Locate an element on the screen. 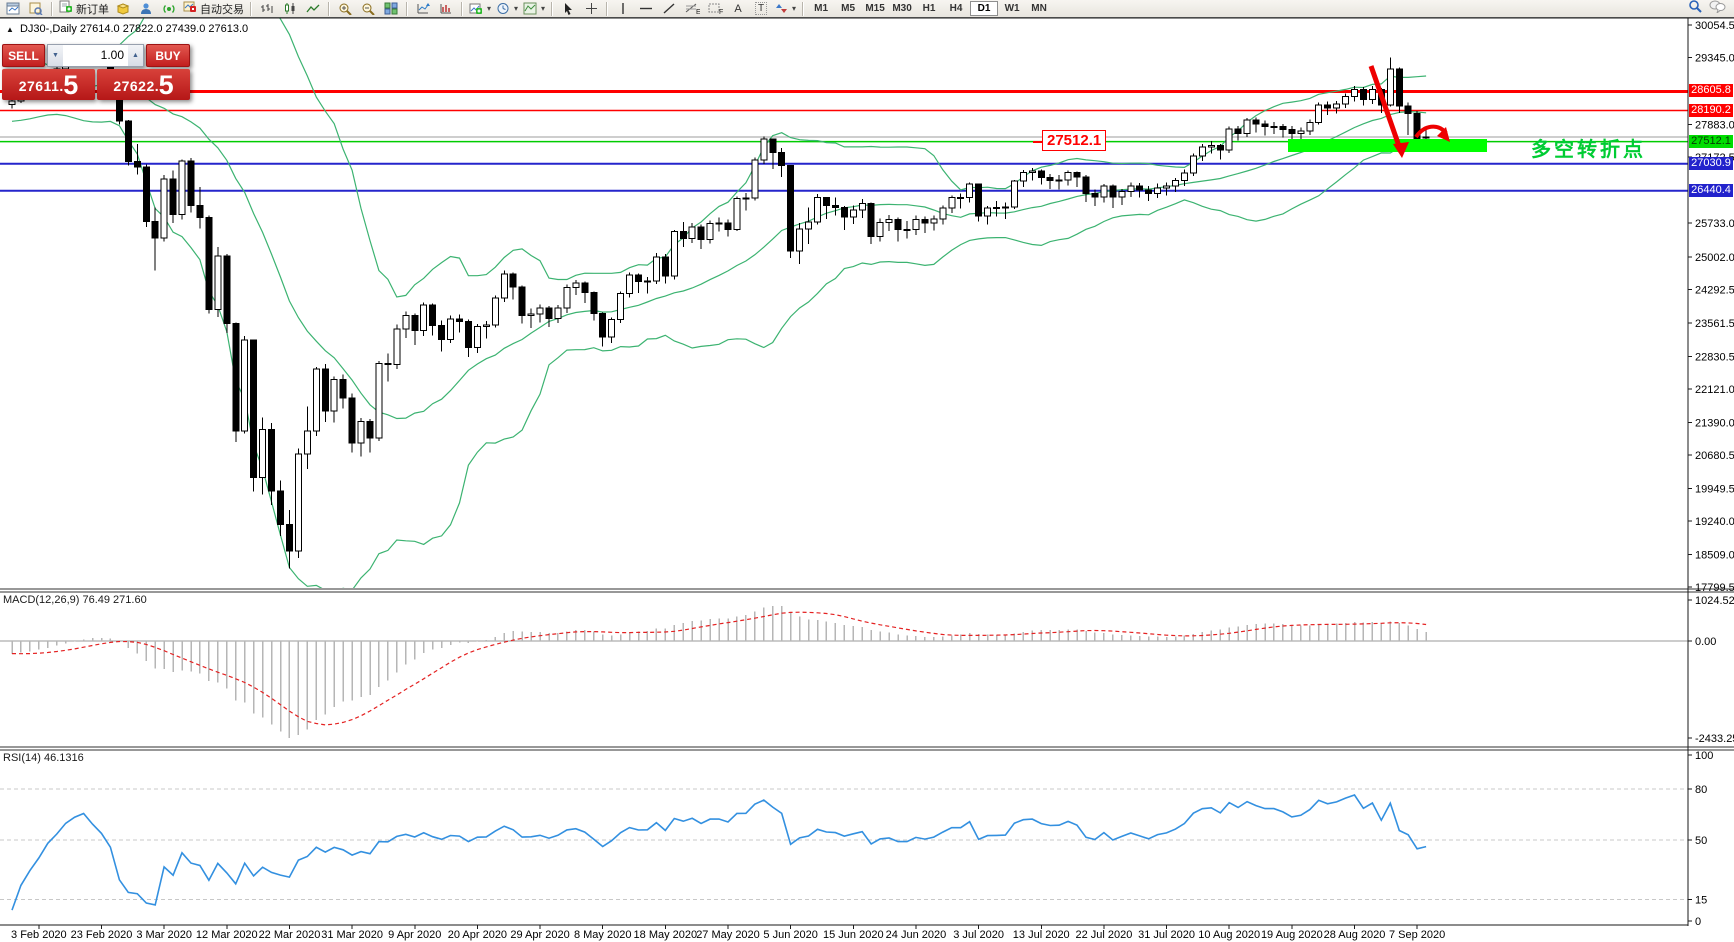  date-tick-label: 10 Aug 2020 is located at coordinates (1229, 935).